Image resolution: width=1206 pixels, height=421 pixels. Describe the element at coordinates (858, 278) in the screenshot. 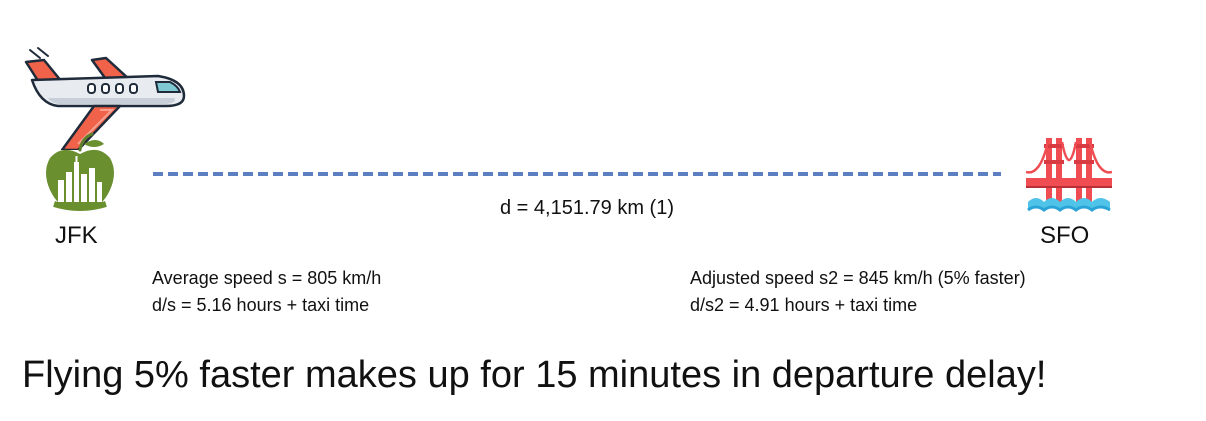

I see `adjusted-speed-text: Adjusted speed s2 = 845 km/h (5% faster)` at that location.